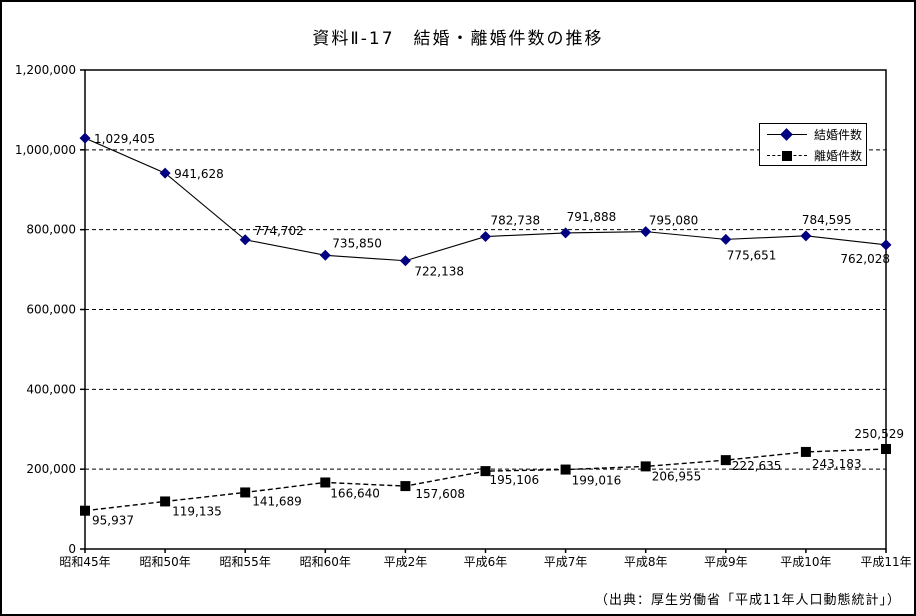  Describe the element at coordinates (865, 259) in the screenshot. I see `data-label: 762,028` at that location.